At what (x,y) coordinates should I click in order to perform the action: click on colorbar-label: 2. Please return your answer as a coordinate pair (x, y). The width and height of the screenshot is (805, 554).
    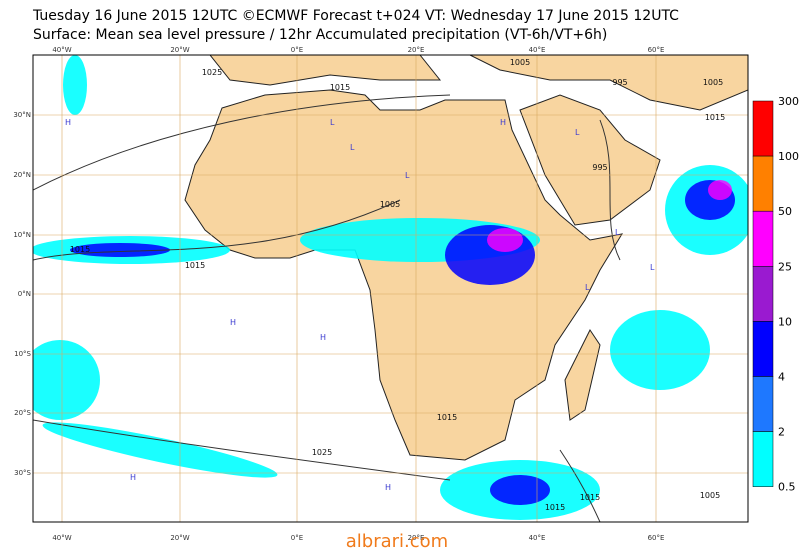
    Looking at the image, I should click on (781, 432).